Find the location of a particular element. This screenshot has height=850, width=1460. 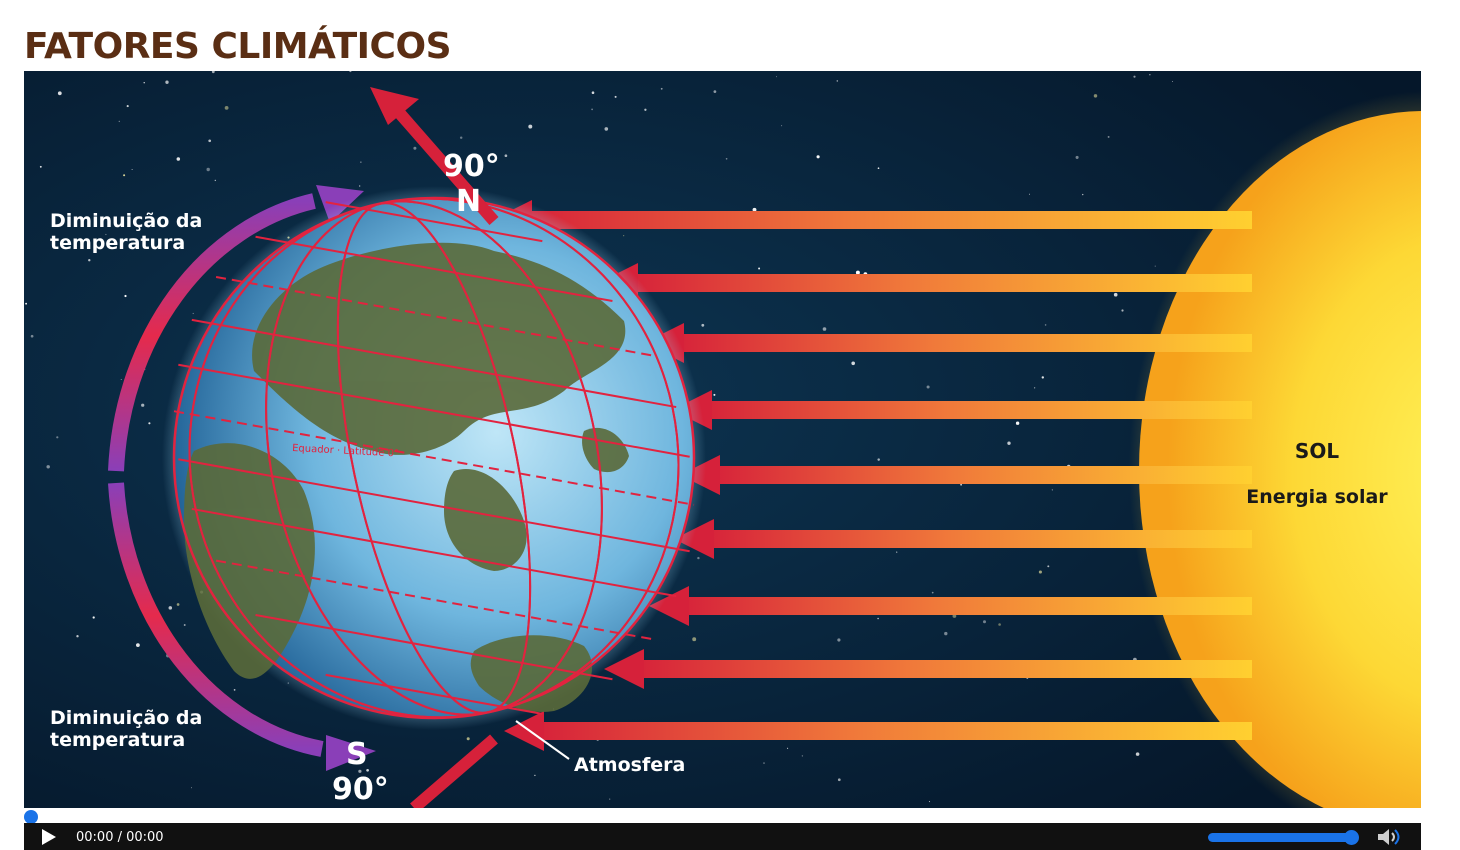

speaker-icon is located at coordinates (1389, 837).